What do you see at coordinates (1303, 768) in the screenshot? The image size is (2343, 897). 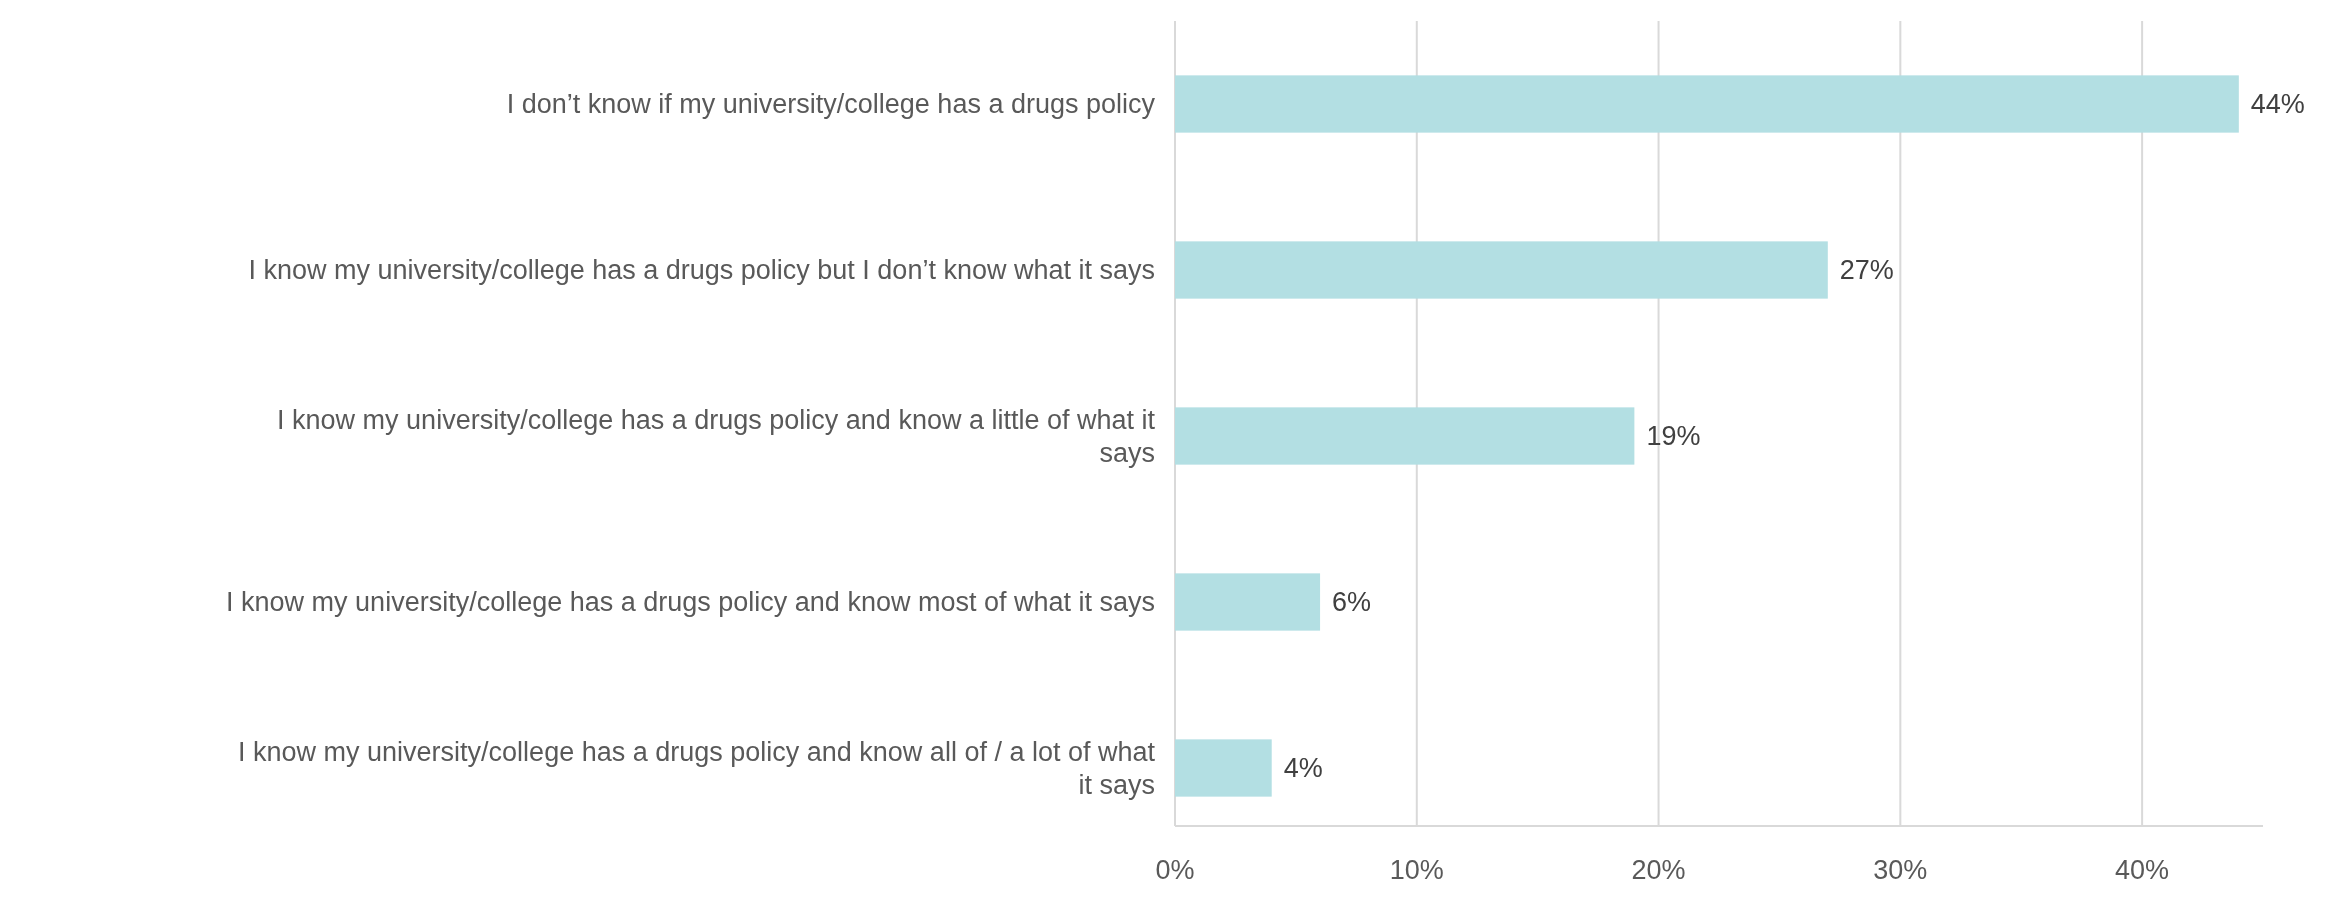 I see `data-label: 4%` at bounding box center [1303, 768].